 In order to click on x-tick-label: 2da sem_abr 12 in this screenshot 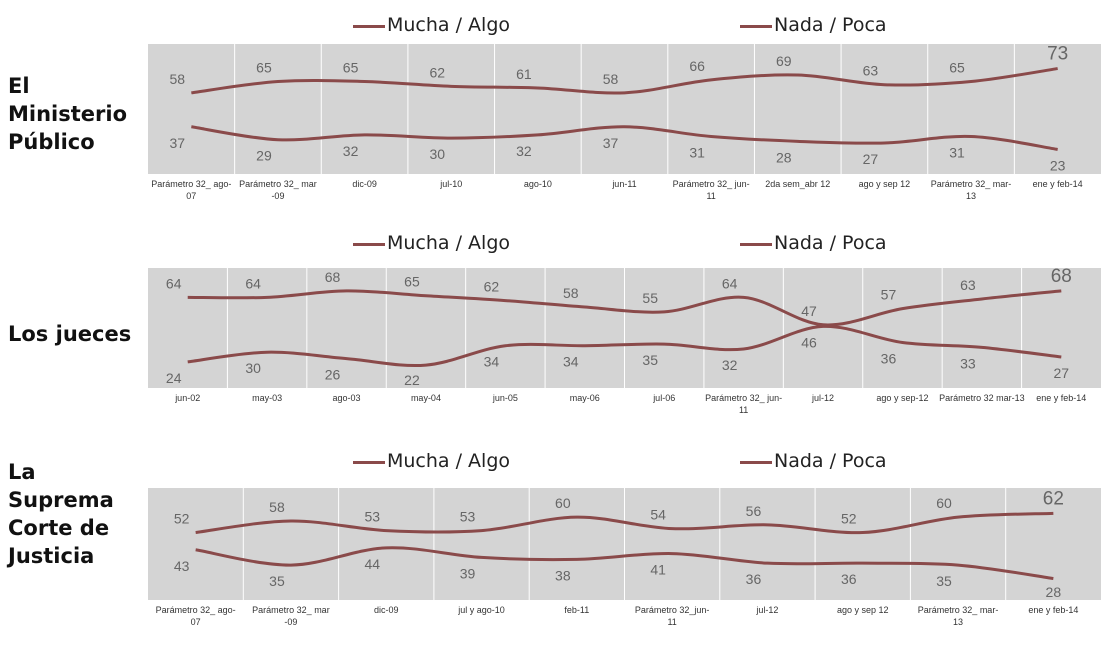, I will do `click(798, 184)`.